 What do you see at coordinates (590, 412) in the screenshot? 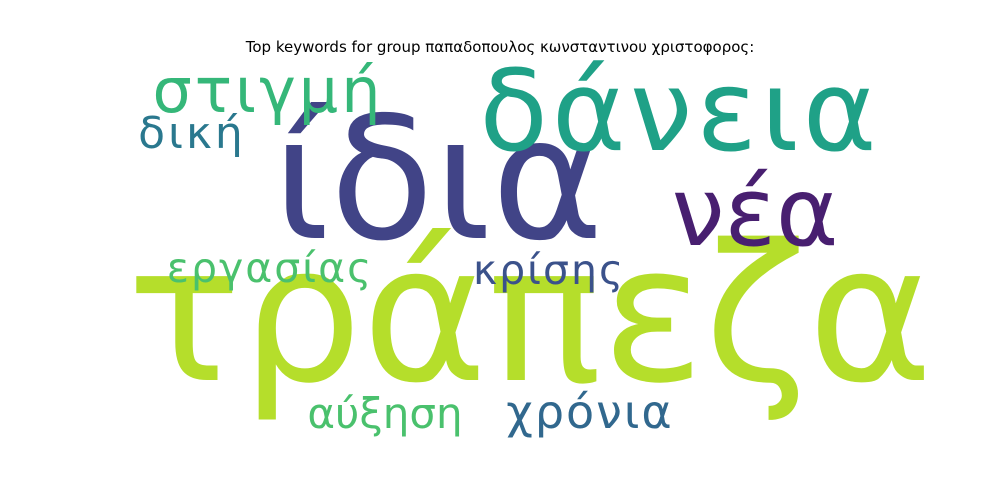
I see `word-6: χρόνια` at bounding box center [590, 412].